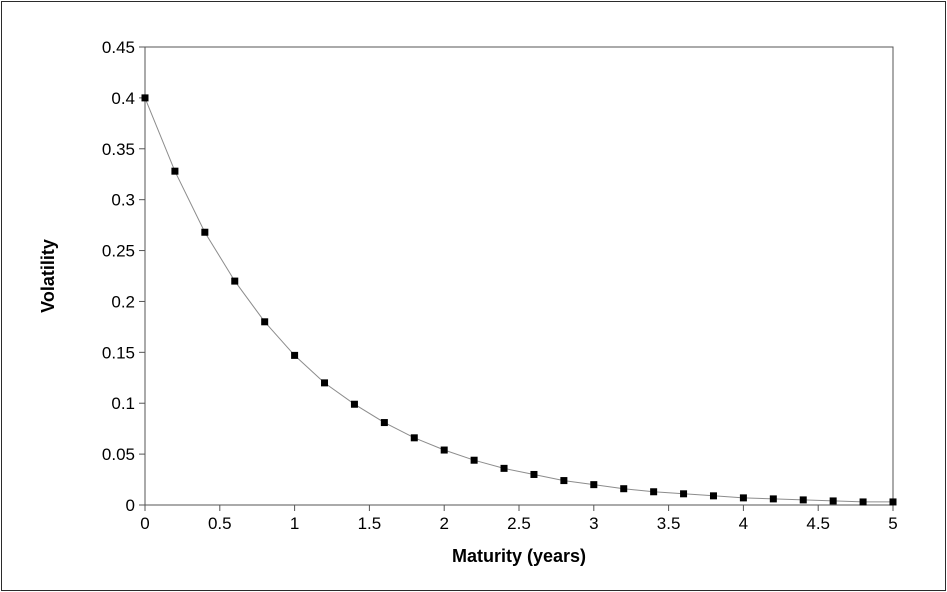  I want to click on y-axis: 0 0.05 0.1 0.15 0.2 0.25 0.3 0.35 0.4 0.45, so click(123, 276).